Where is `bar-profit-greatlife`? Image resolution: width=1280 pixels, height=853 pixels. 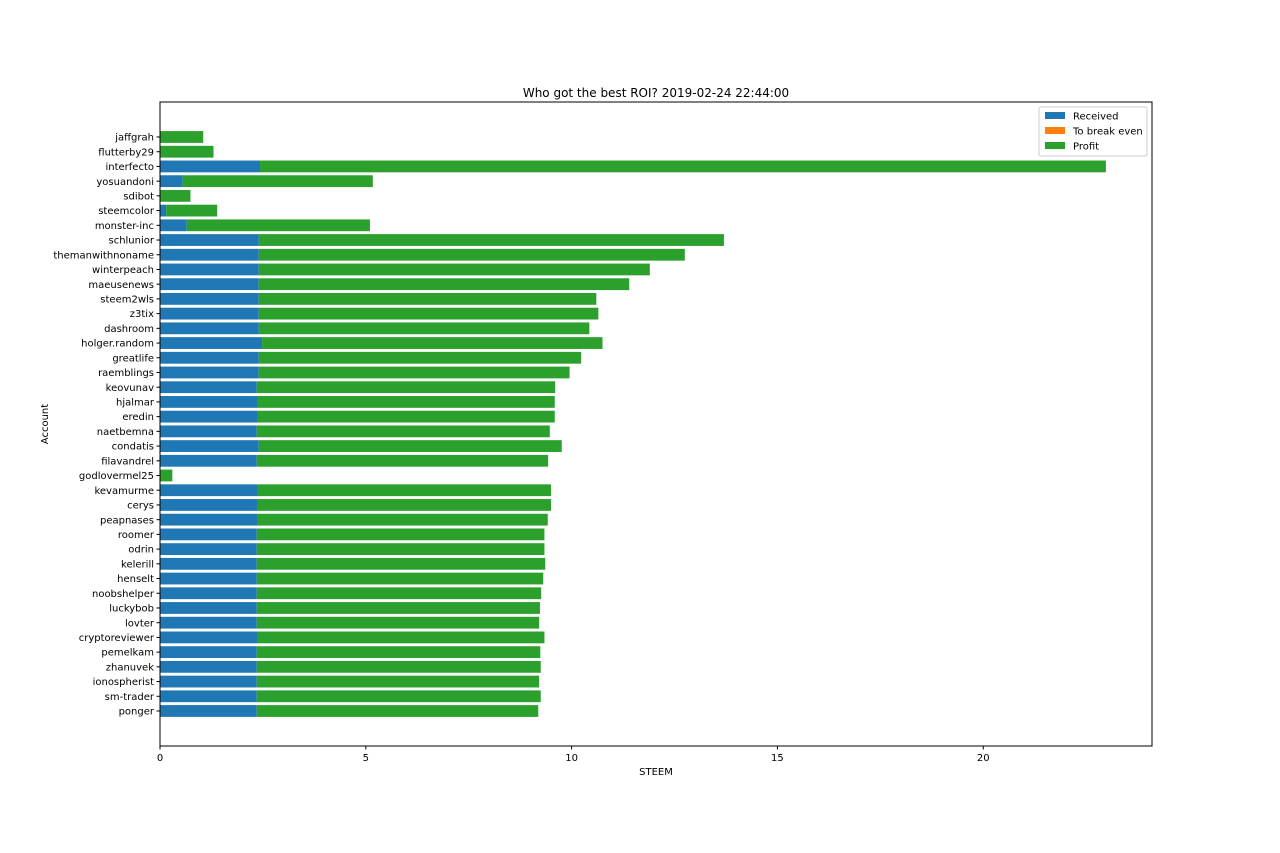
bar-profit-greatlife is located at coordinates (420, 357).